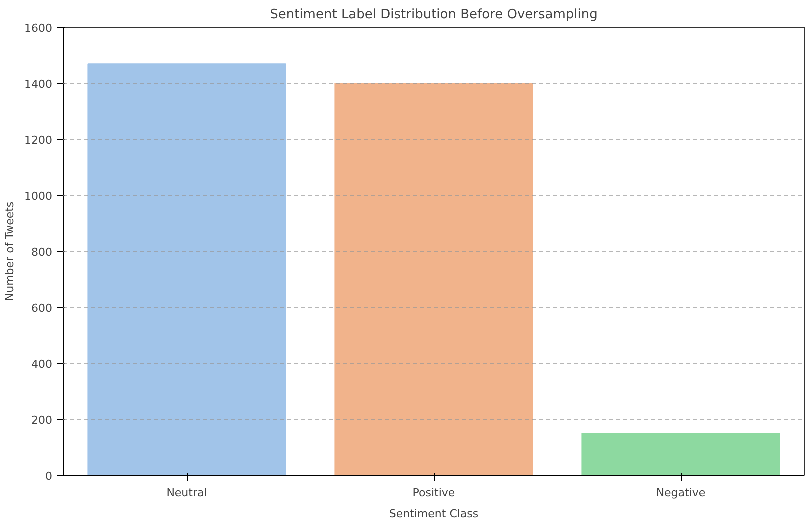 Image resolution: width=809 pixels, height=523 pixels. I want to click on y-tick-label: 1000, so click(38, 196).